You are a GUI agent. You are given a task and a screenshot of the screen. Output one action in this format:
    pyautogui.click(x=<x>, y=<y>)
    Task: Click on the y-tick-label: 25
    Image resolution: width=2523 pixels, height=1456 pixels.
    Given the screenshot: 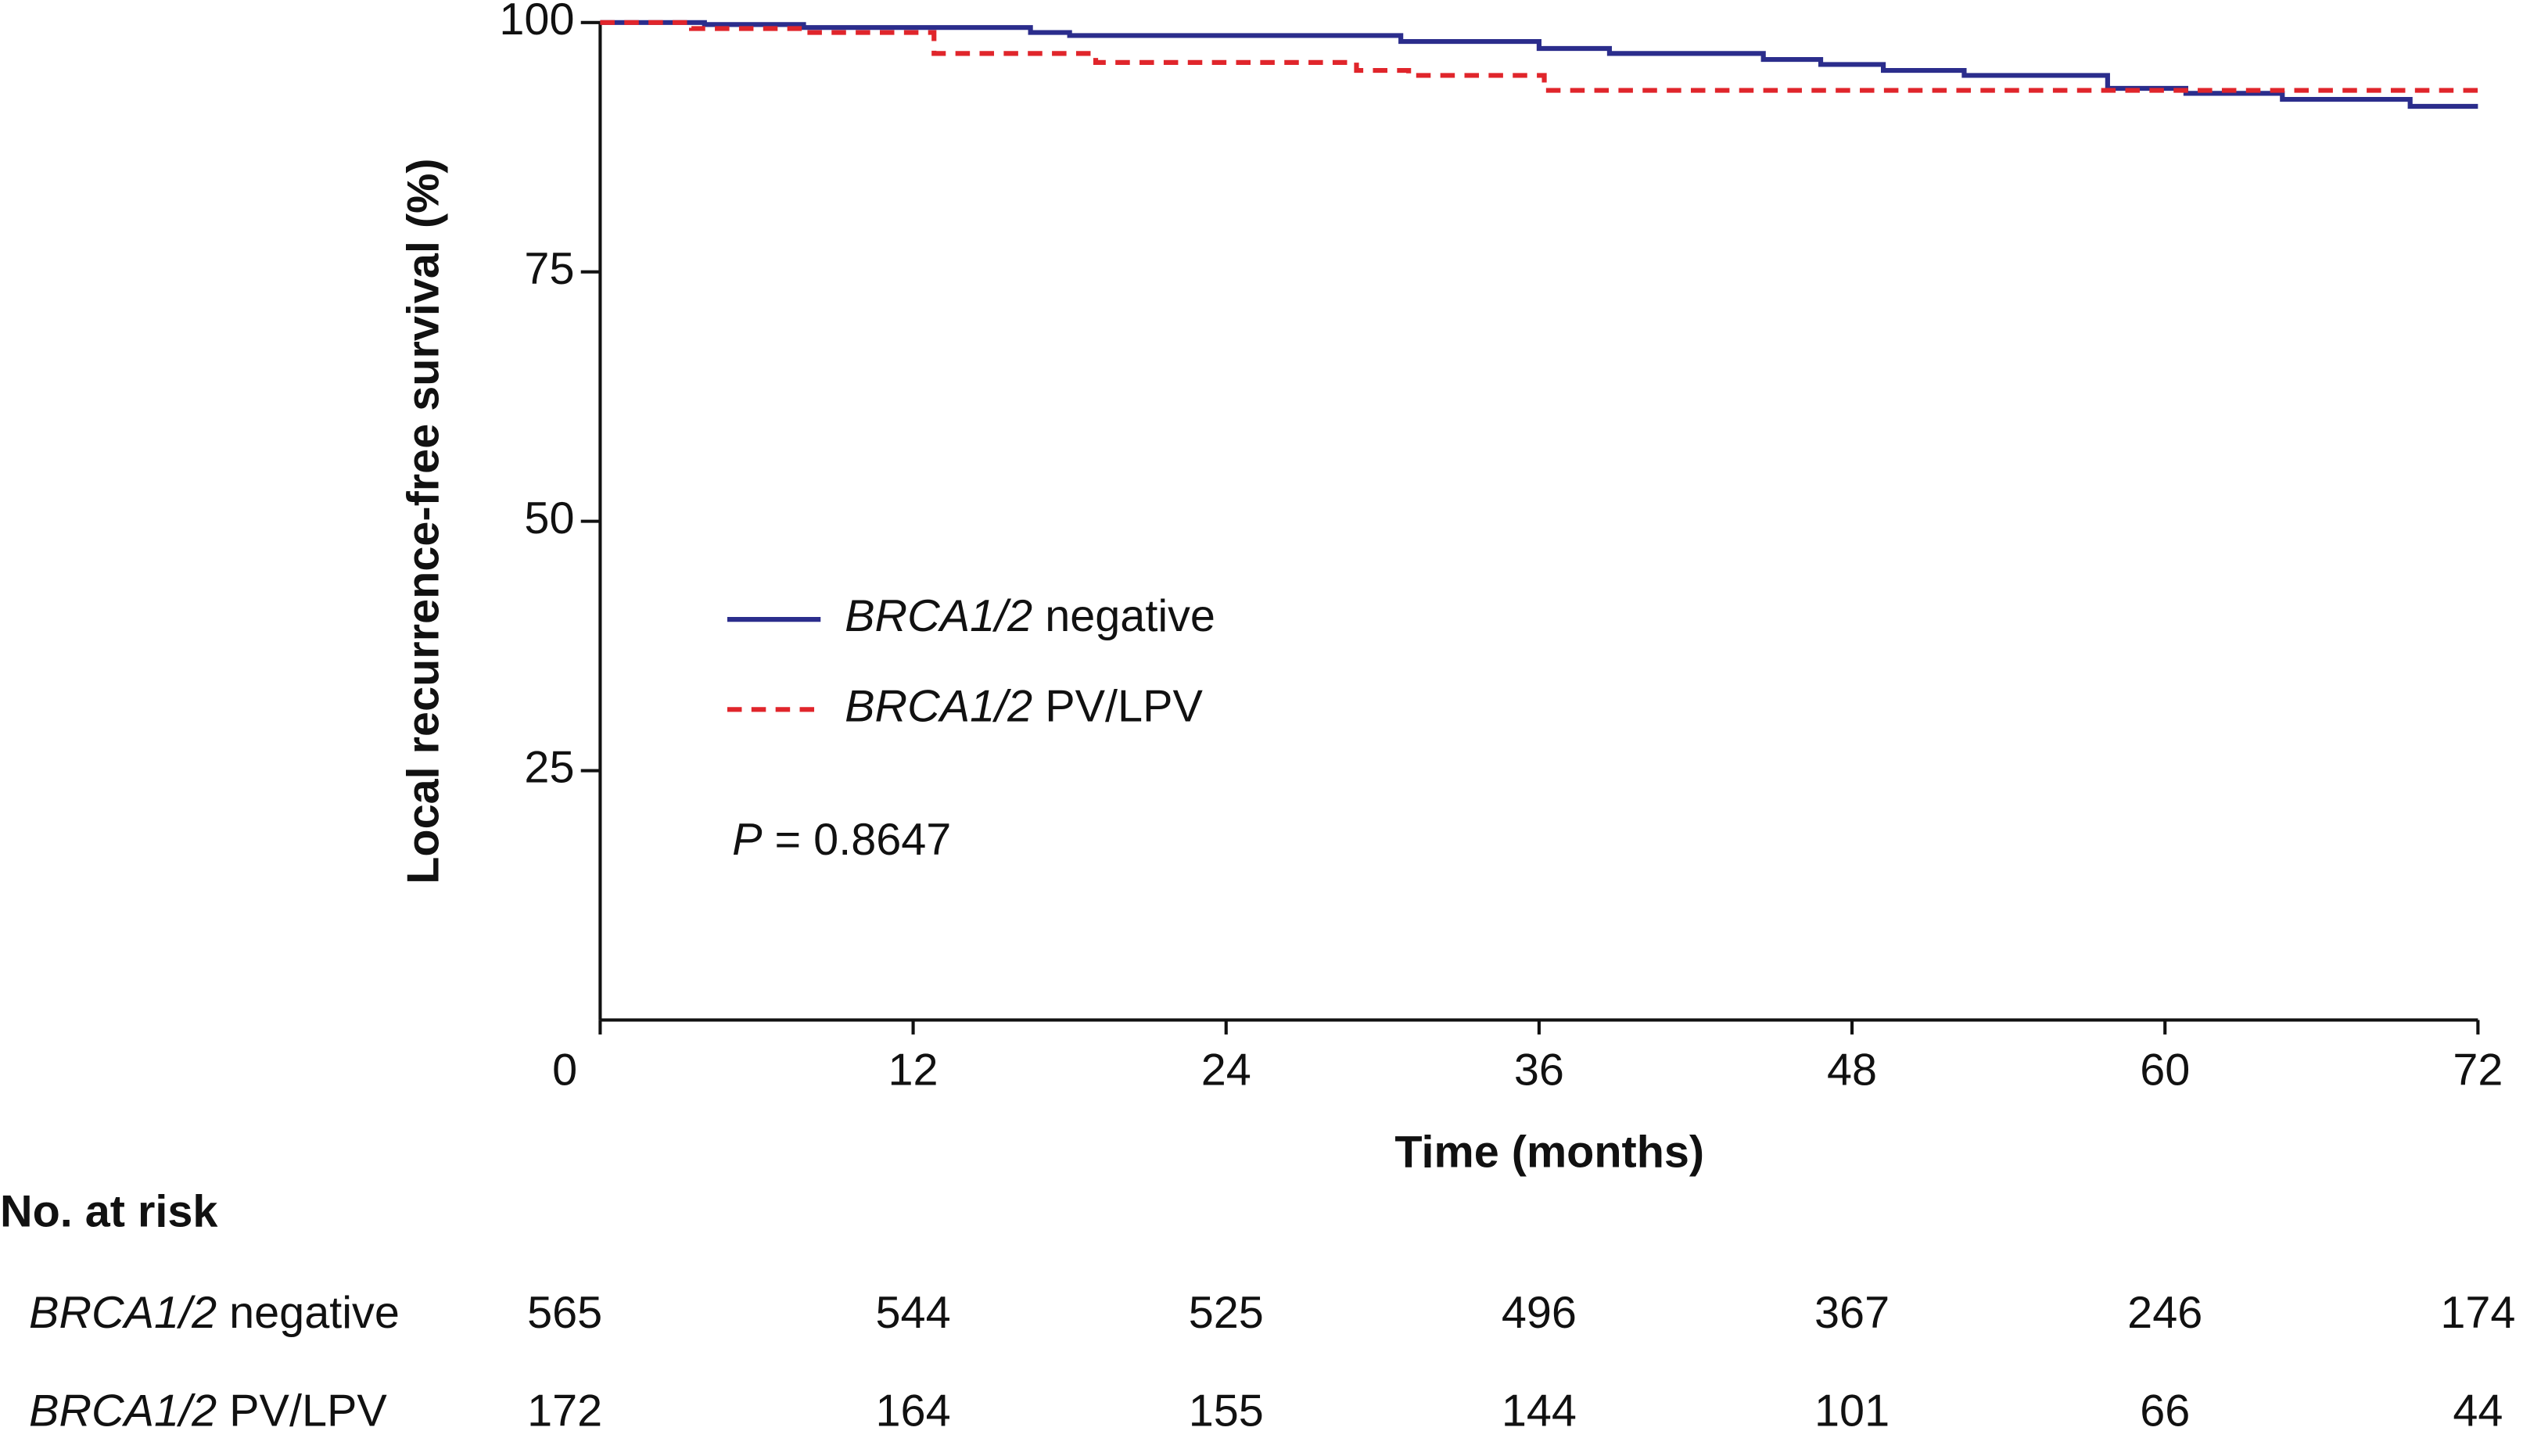 What is the action you would take?
    pyautogui.click(x=549, y=768)
    